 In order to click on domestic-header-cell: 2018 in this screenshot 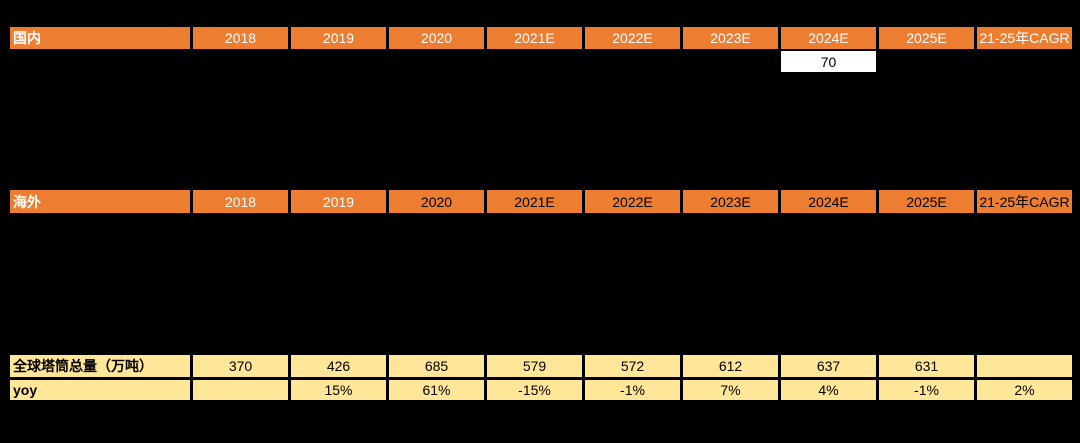, I will do `click(240, 38)`.